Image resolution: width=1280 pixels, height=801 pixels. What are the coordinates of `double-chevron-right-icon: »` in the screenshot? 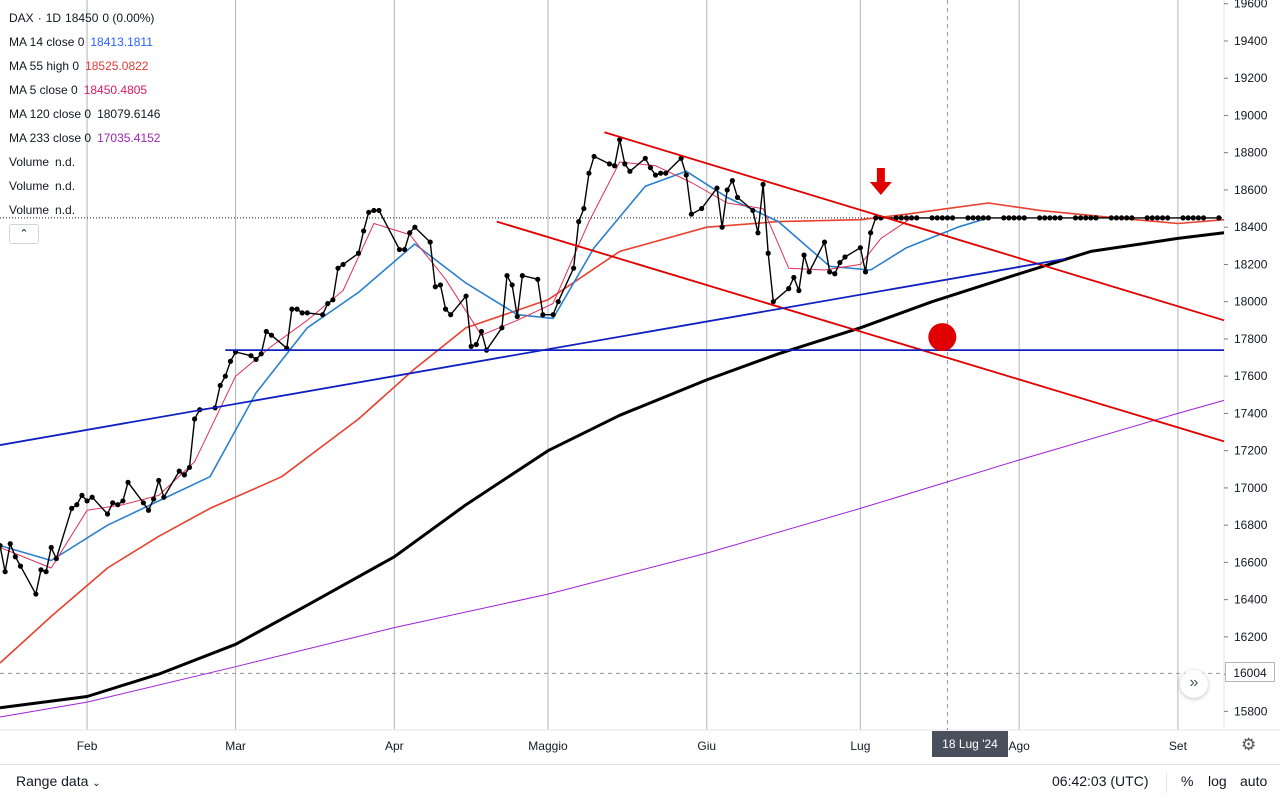 It's located at (1194, 682).